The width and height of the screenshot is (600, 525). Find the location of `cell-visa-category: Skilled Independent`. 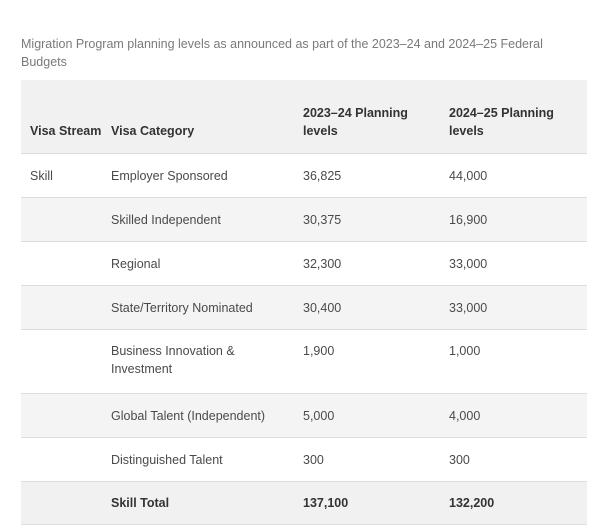

cell-visa-category: Skilled Independent is located at coordinates (198, 219).